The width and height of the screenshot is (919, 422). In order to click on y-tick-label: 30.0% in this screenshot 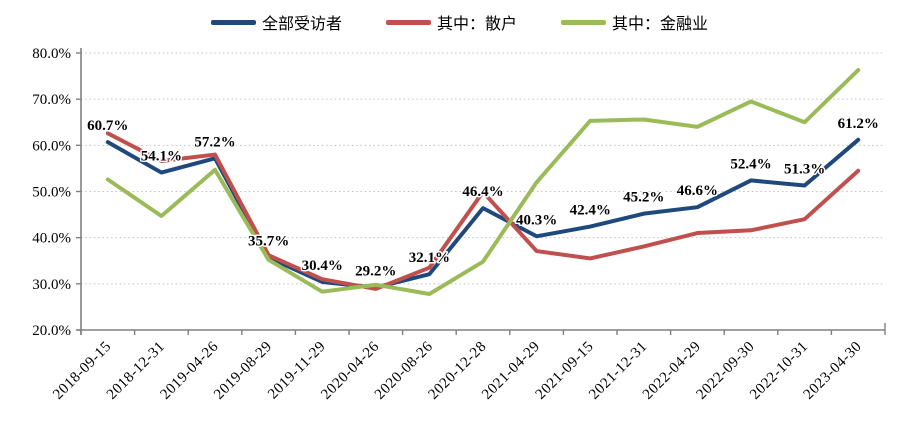, I will do `click(51, 285)`.